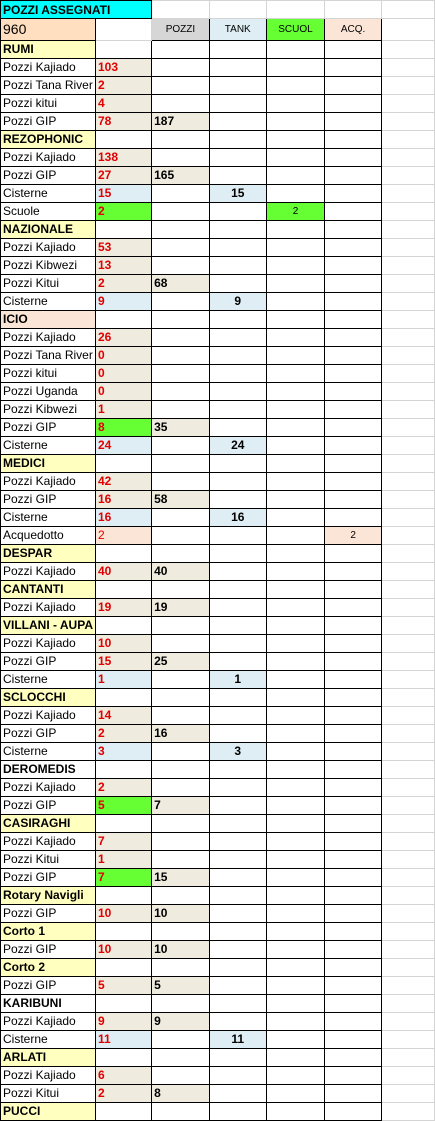  What do you see at coordinates (180, 121) in the screenshot?
I see `pozzi-cell: 187` at bounding box center [180, 121].